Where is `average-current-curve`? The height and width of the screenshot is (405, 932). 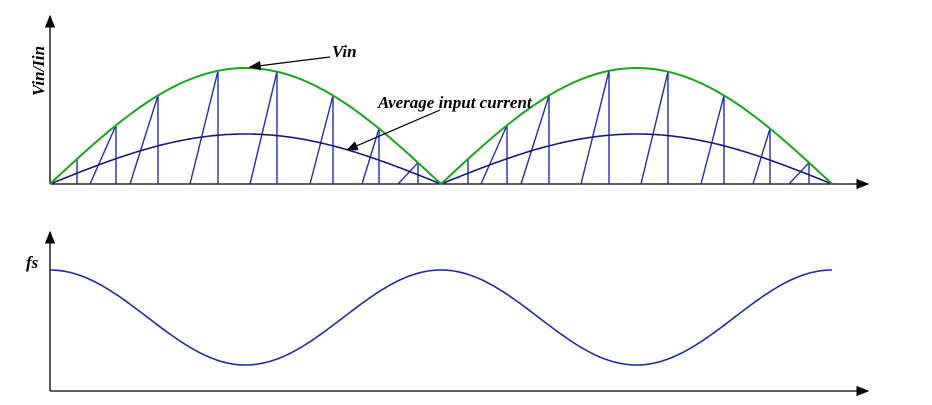
average-current-curve is located at coordinates (441, 159).